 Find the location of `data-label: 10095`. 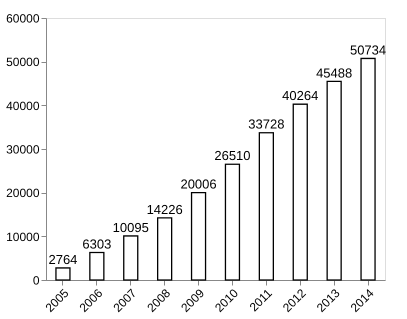

data-label: 10095 is located at coordinates (130, 227).